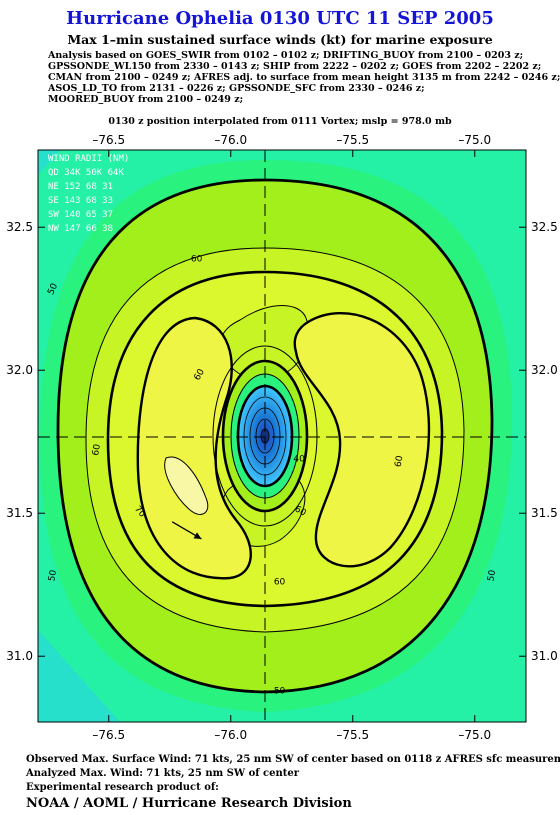 The image size is (560, 815). Describe the element at coordinates (19, 370) in the screenshot. I see `y-tick-label-left: 32.0` at that location.